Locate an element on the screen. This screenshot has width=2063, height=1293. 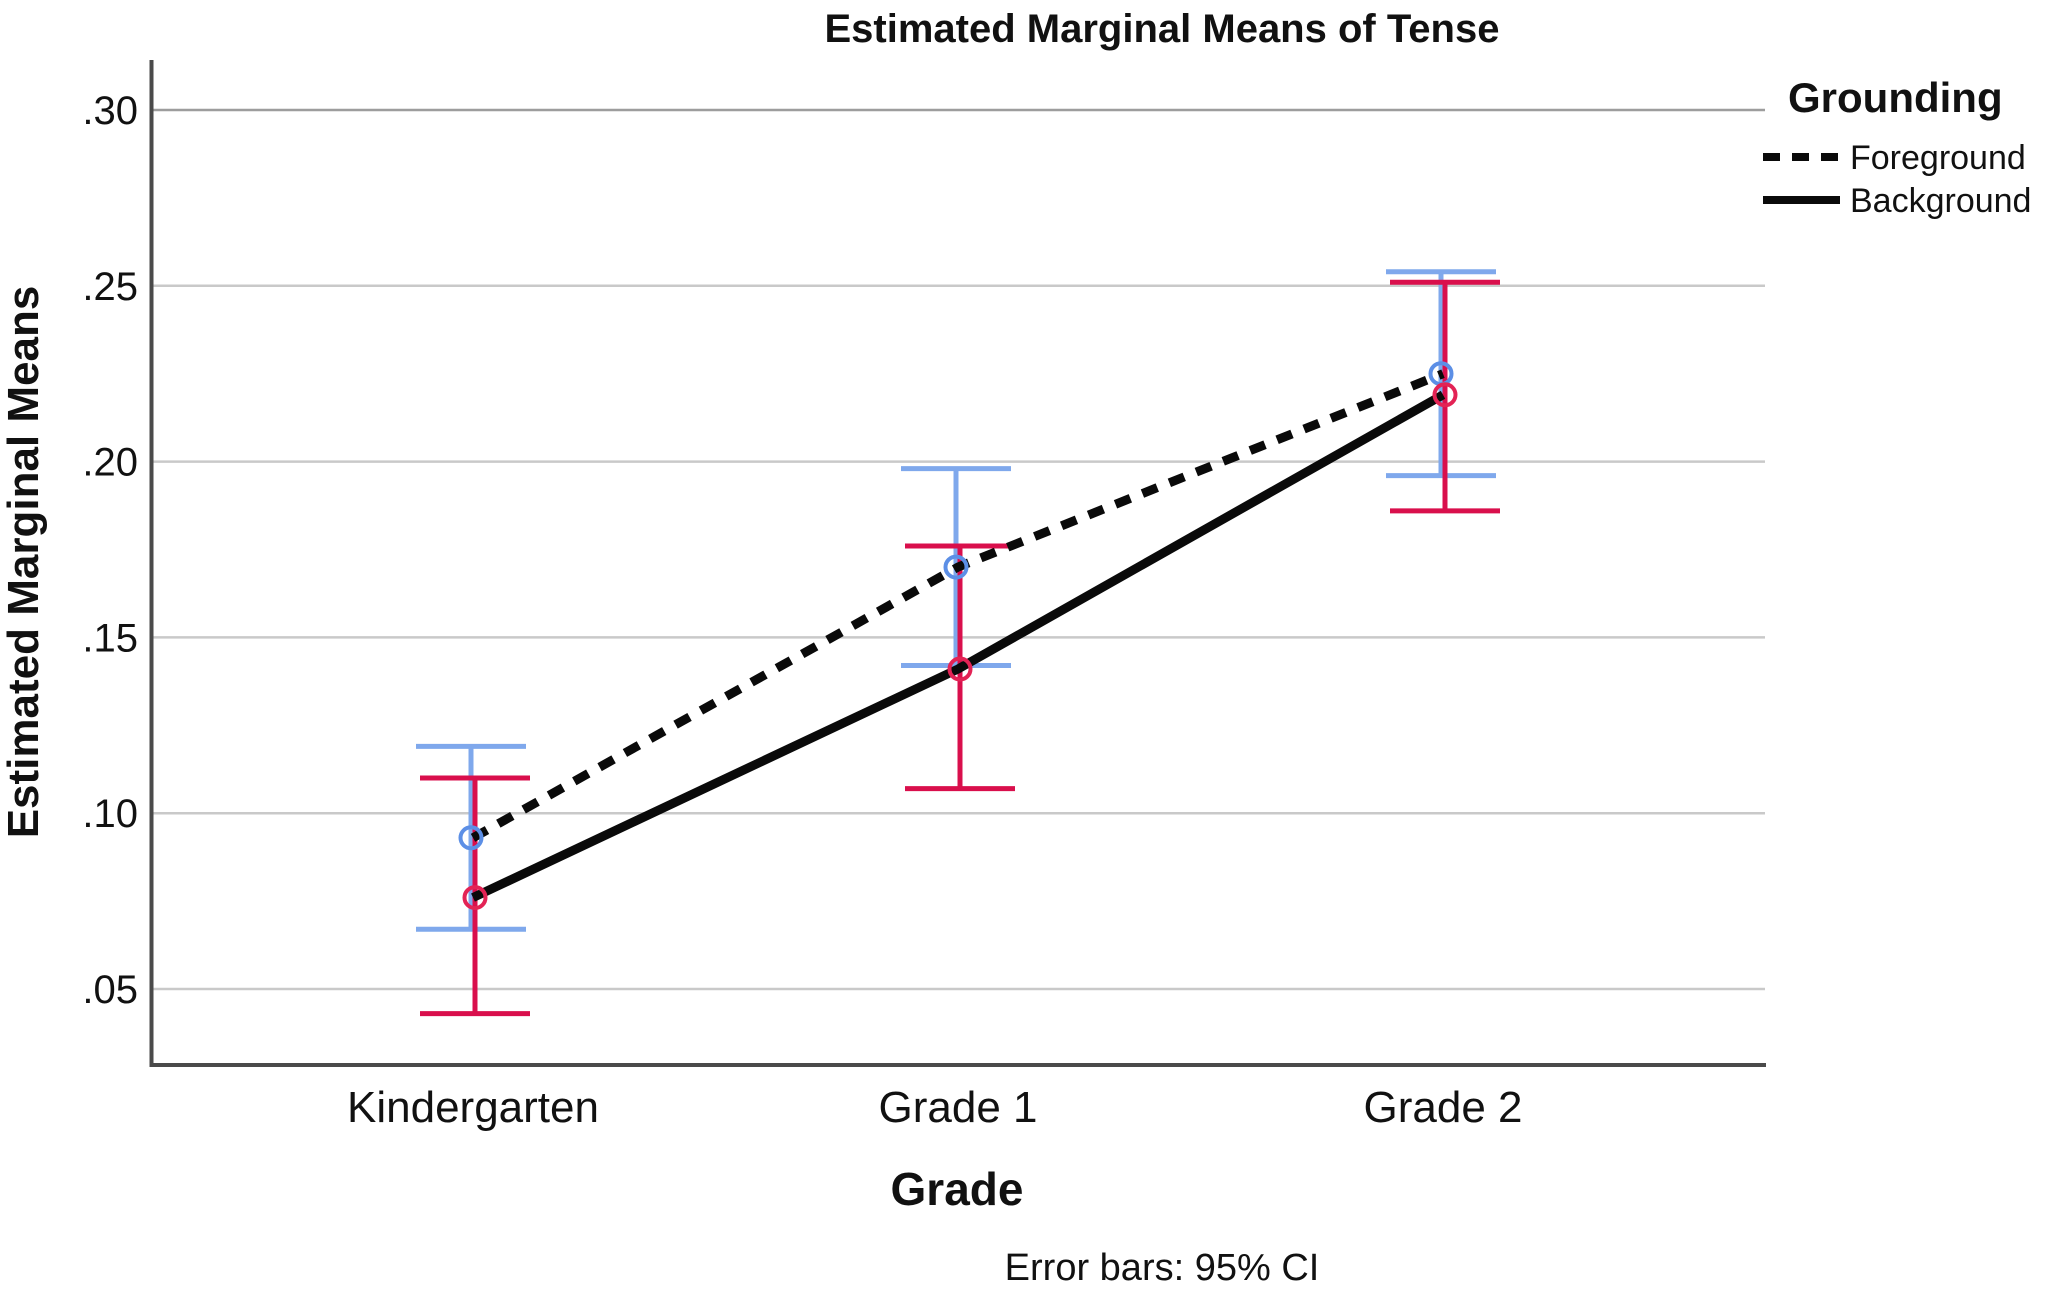
y-tick-label: .10 is located at coordinates (110, 814).